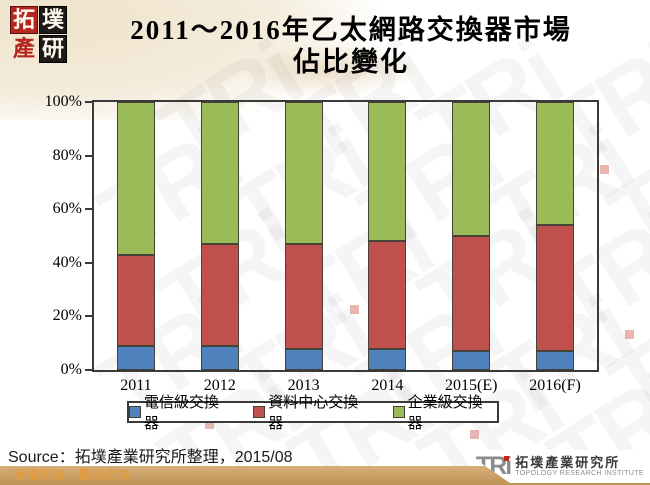 Image resolution: width=650 pixels, height=485 pixels. I want to click on legend: 電信級交換器 資料中心交換器 企業級交換器, so click(313, 413).